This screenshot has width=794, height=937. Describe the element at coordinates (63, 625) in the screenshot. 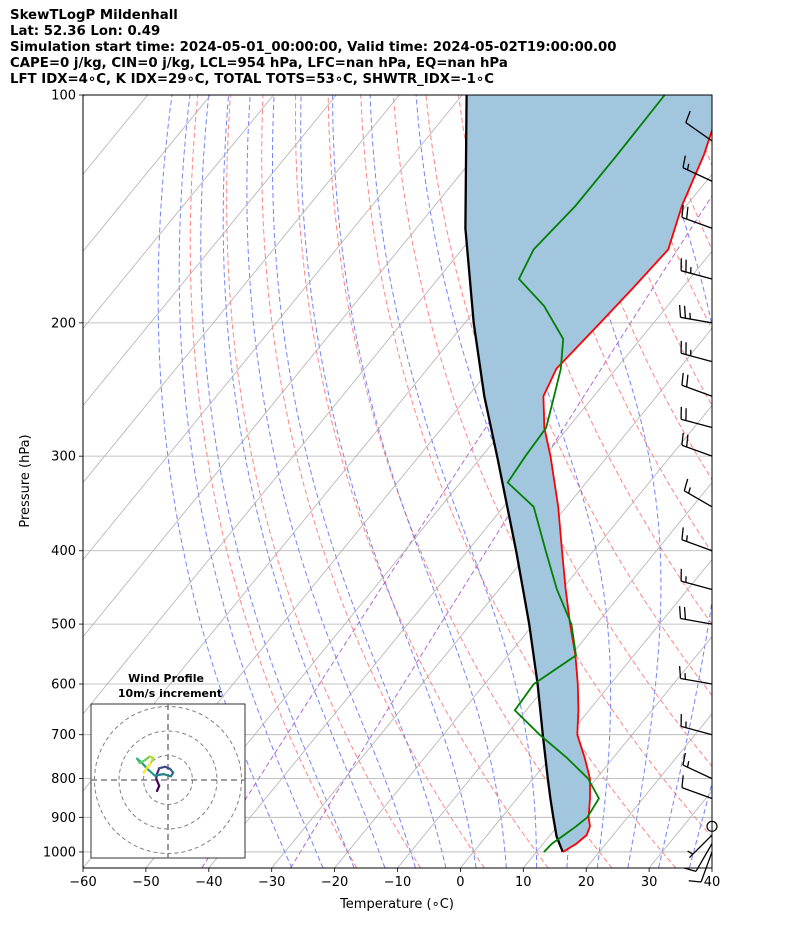

I see `y-tick-label: 500` at that location.